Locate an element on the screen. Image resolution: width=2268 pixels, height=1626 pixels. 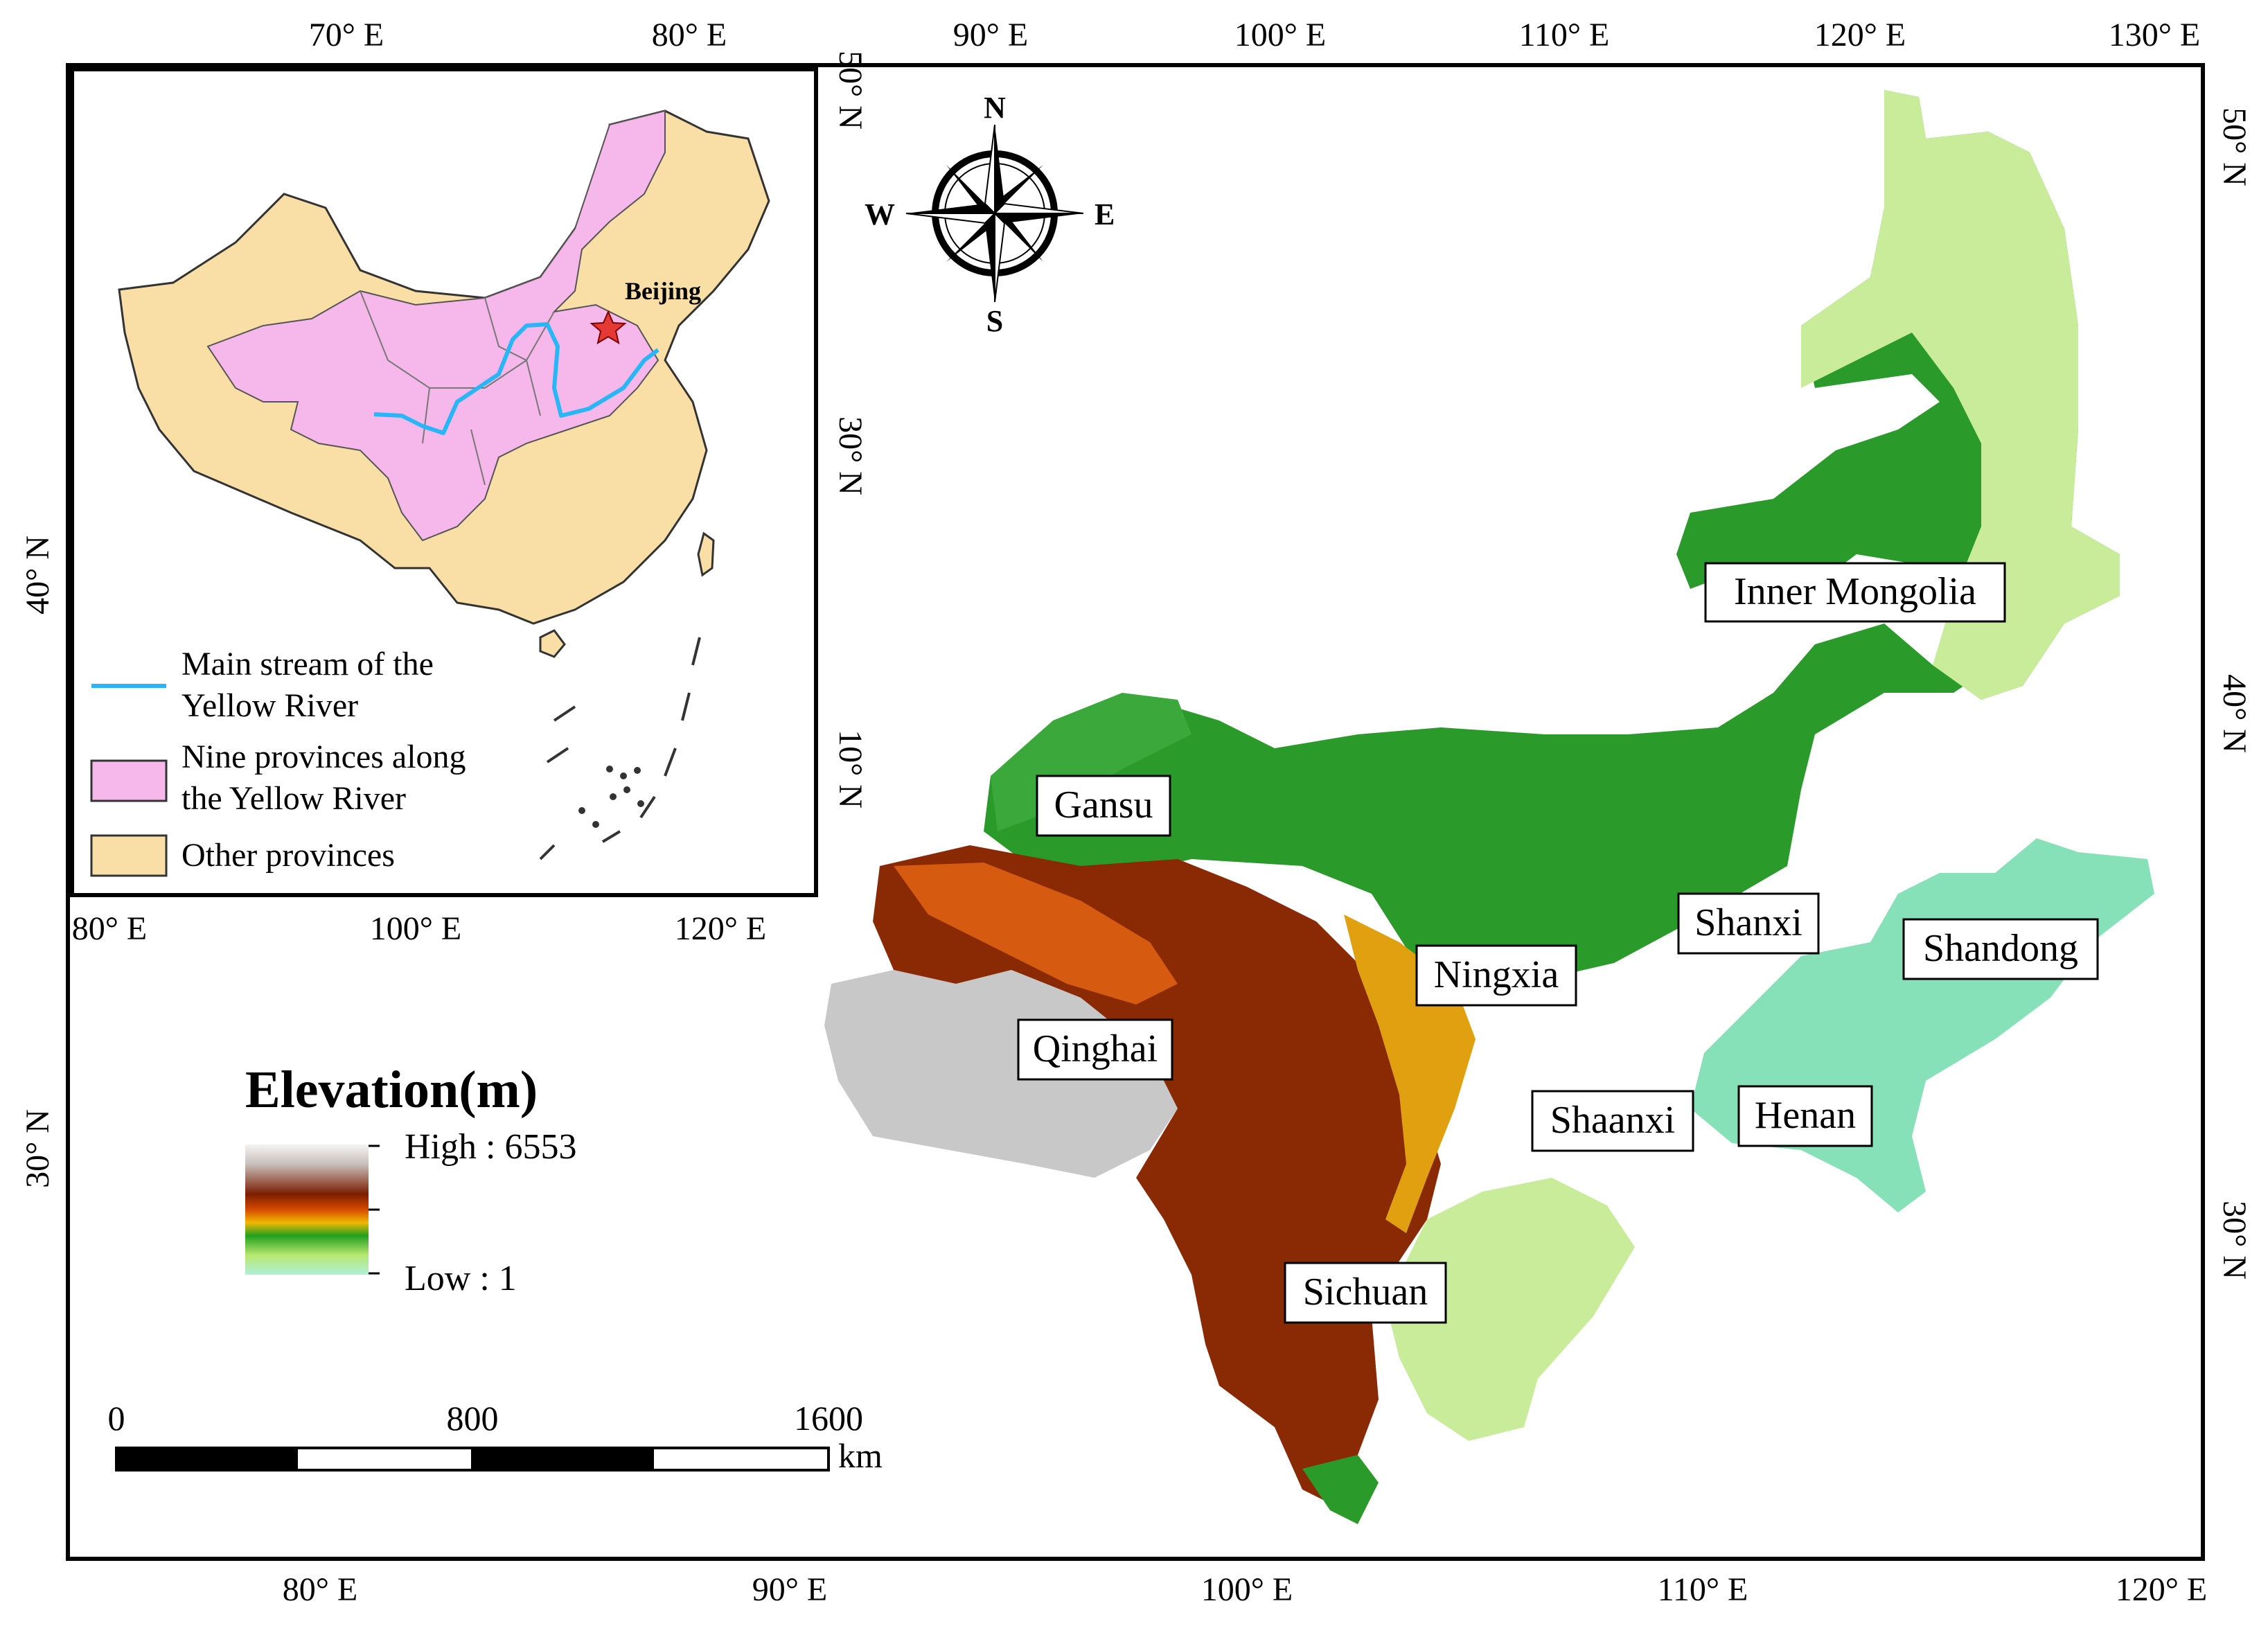
province-name: Ningxia is located at coordinates (1496, 974).